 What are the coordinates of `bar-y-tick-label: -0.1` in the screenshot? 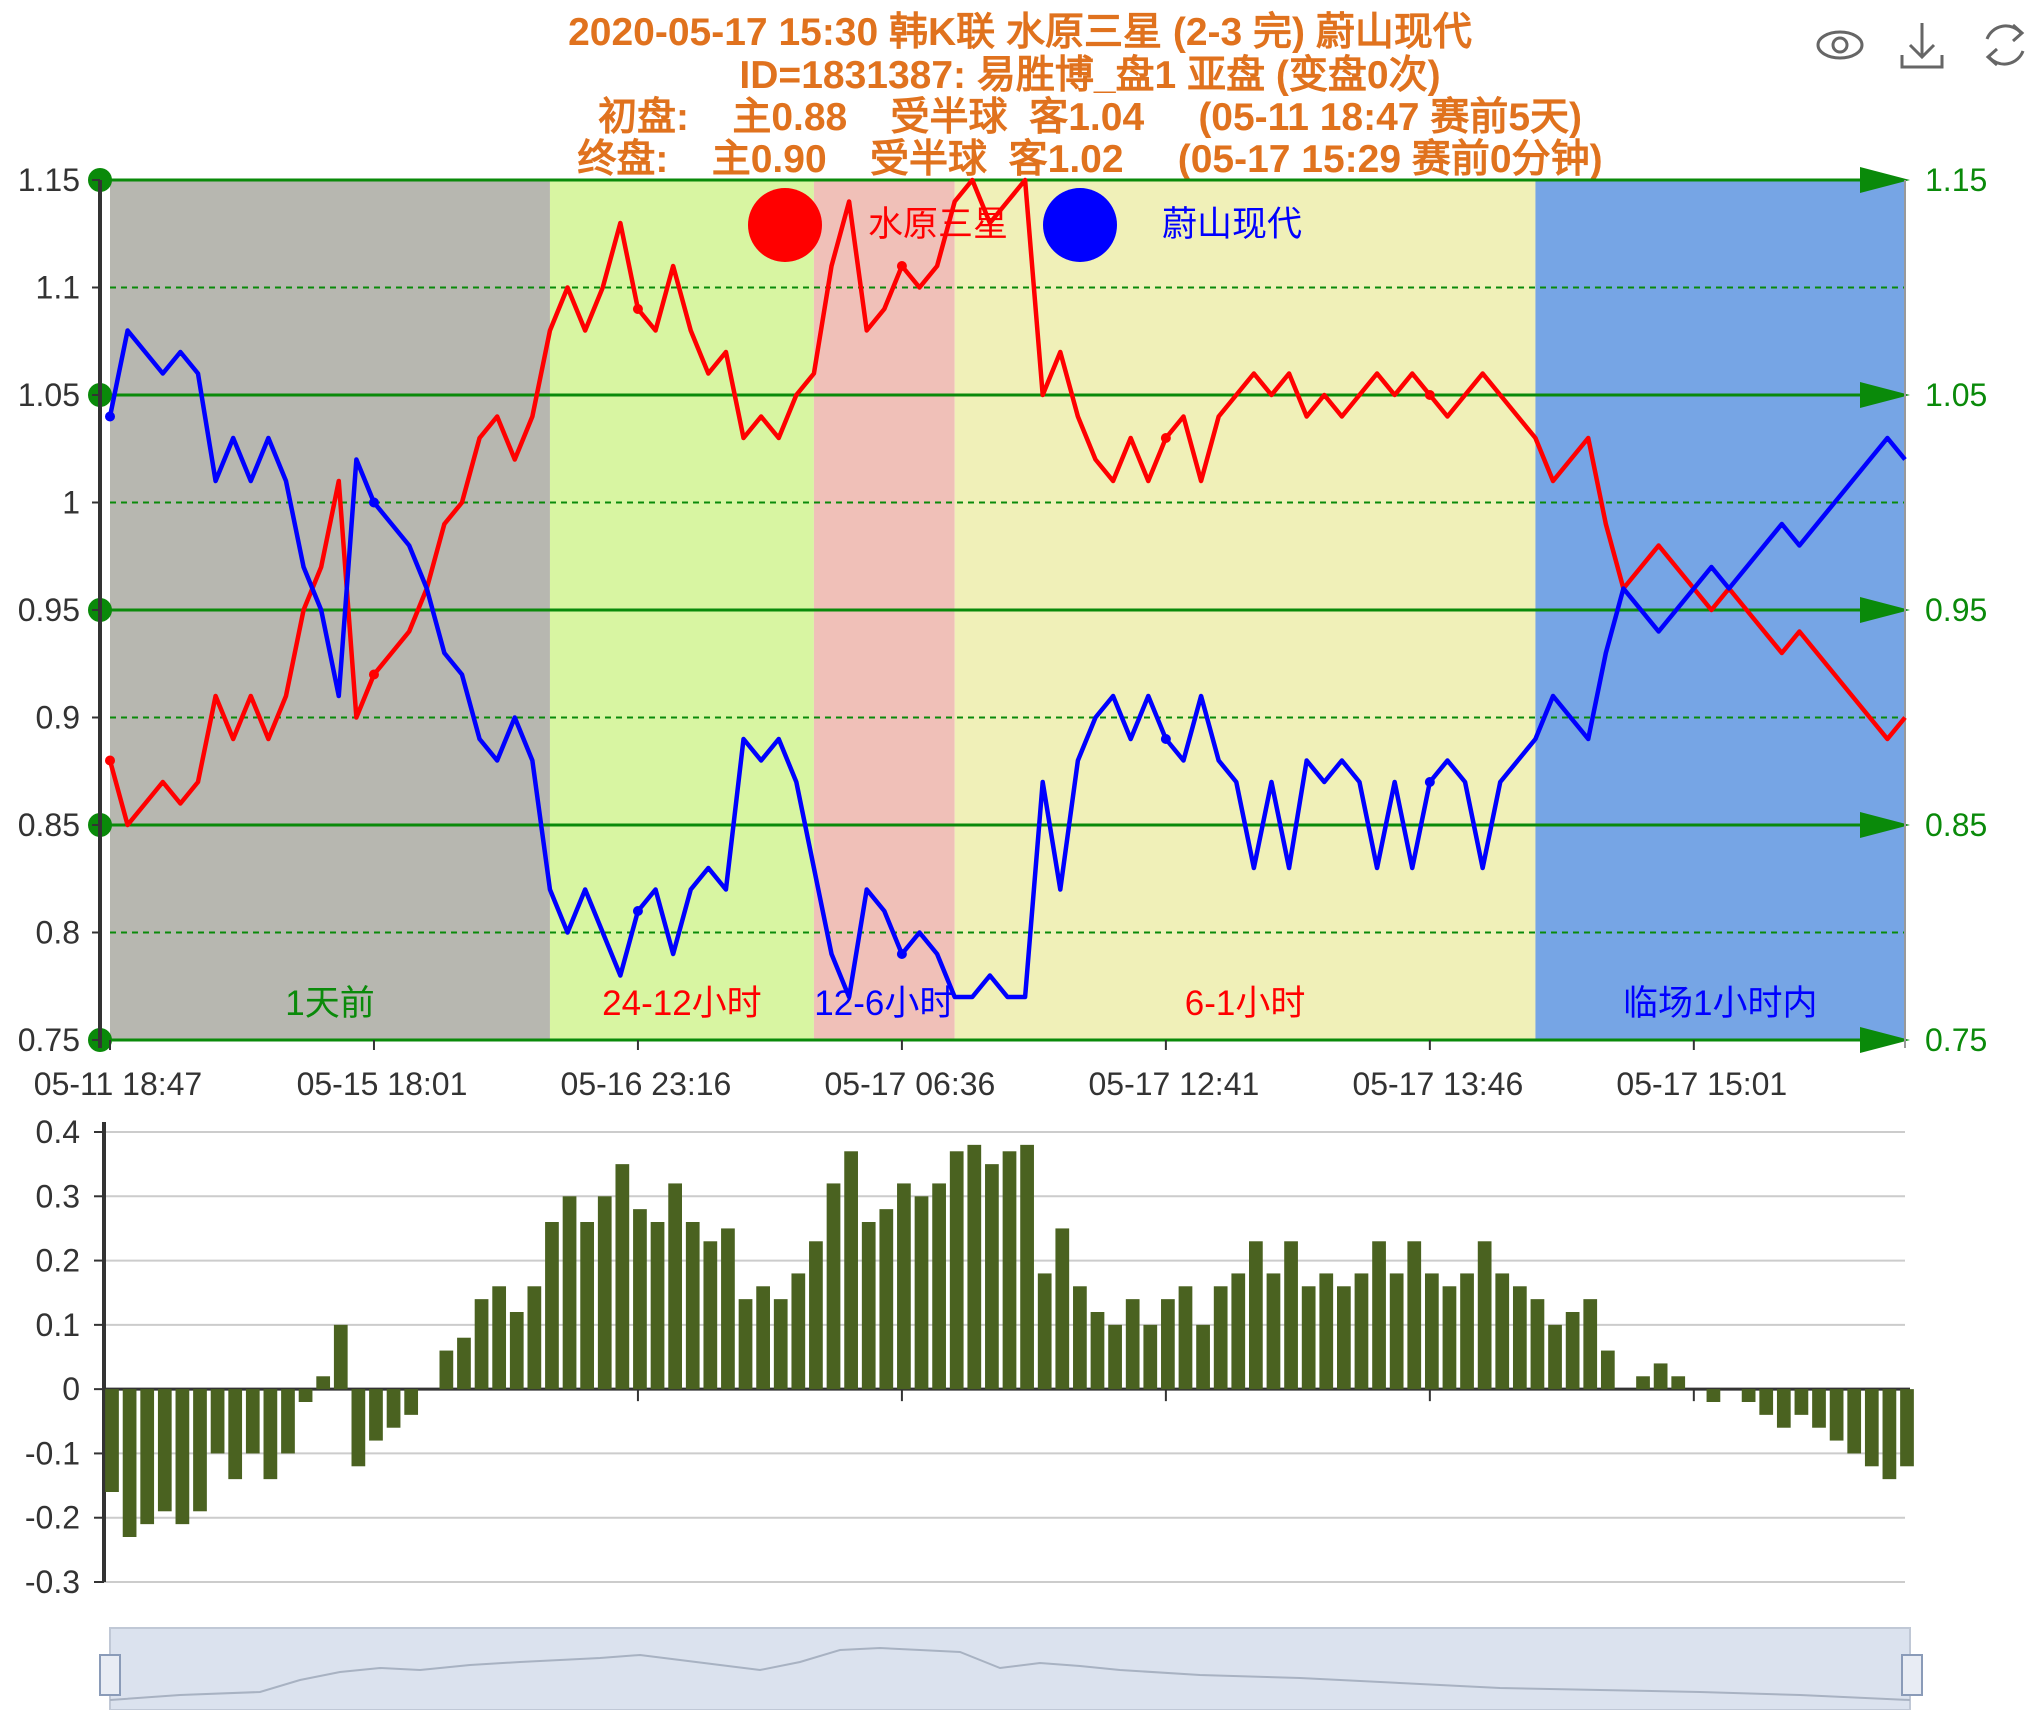 It's located at (52, 1453).